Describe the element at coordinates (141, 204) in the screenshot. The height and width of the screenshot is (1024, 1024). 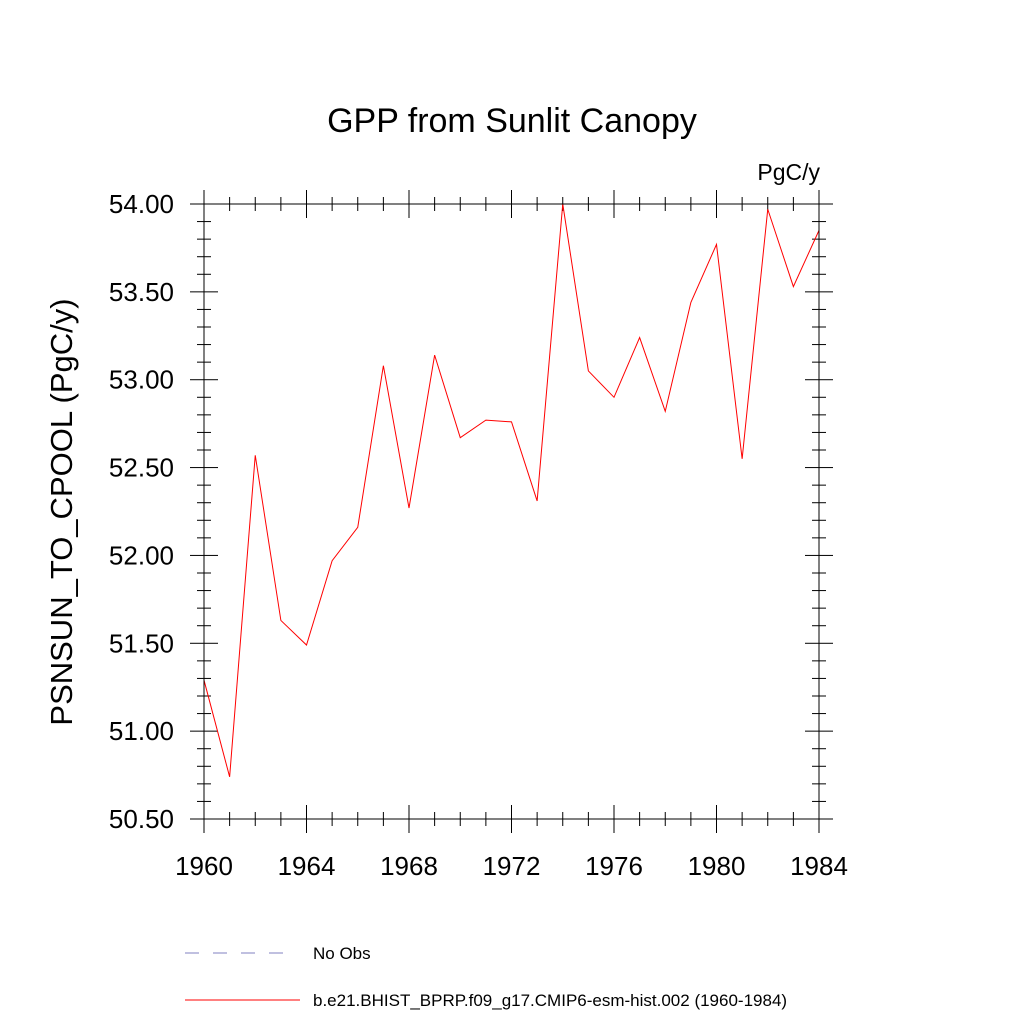
I see `y-tick-label: 54.00` at that location.